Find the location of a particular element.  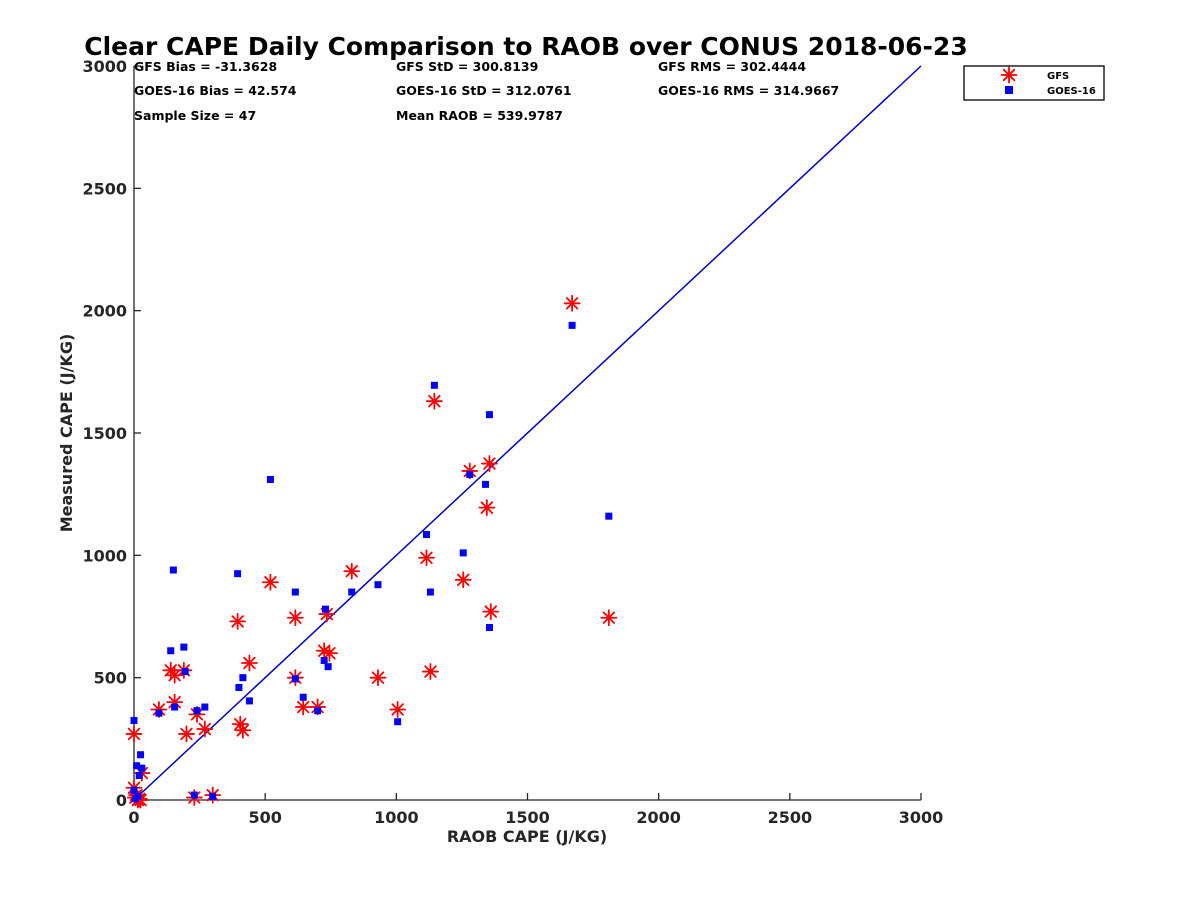

stat-goes-std: GOES-16 StD = 312.0761 is located at coordinates (484, 90).